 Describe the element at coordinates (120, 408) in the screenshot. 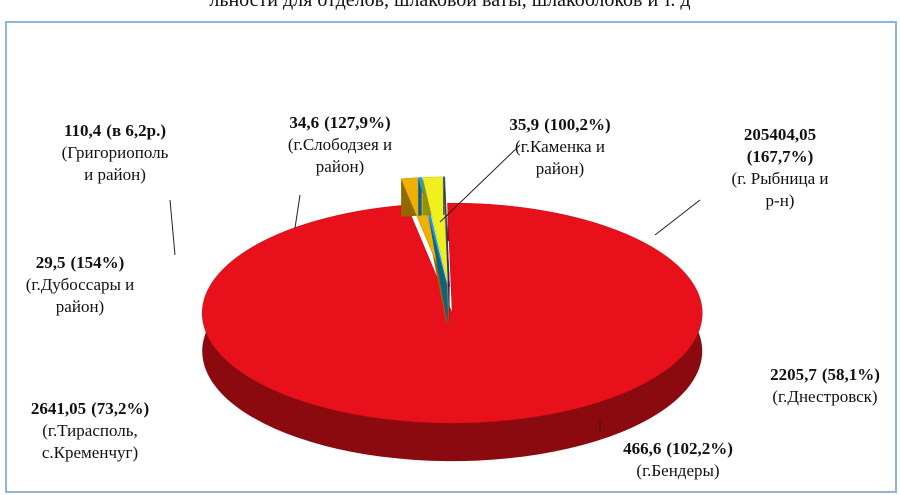

I see `growth: (73,2%)` at that location.